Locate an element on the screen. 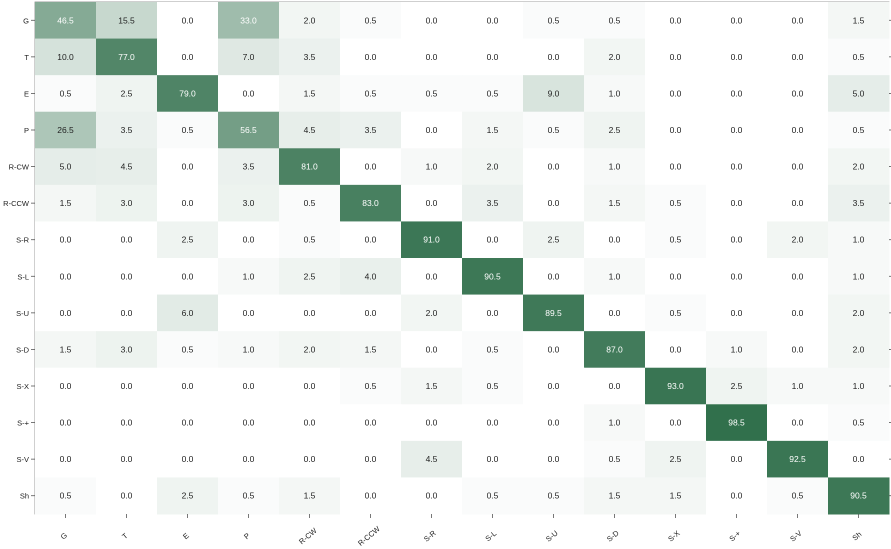 This screenshot has height=549, width=891. cell-value-label: 81.0 is located at coordinates (309, 167).